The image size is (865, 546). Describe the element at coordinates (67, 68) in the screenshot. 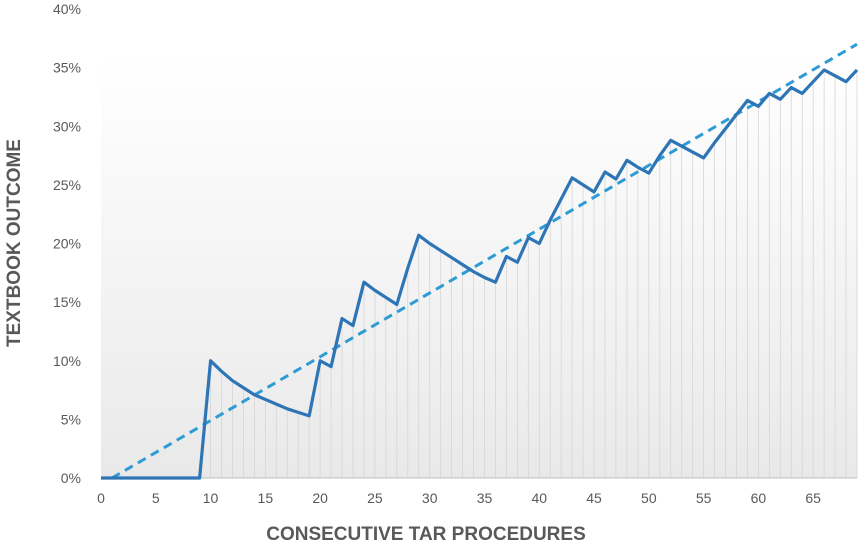

I see `y-tick-label: 35%` at that location.